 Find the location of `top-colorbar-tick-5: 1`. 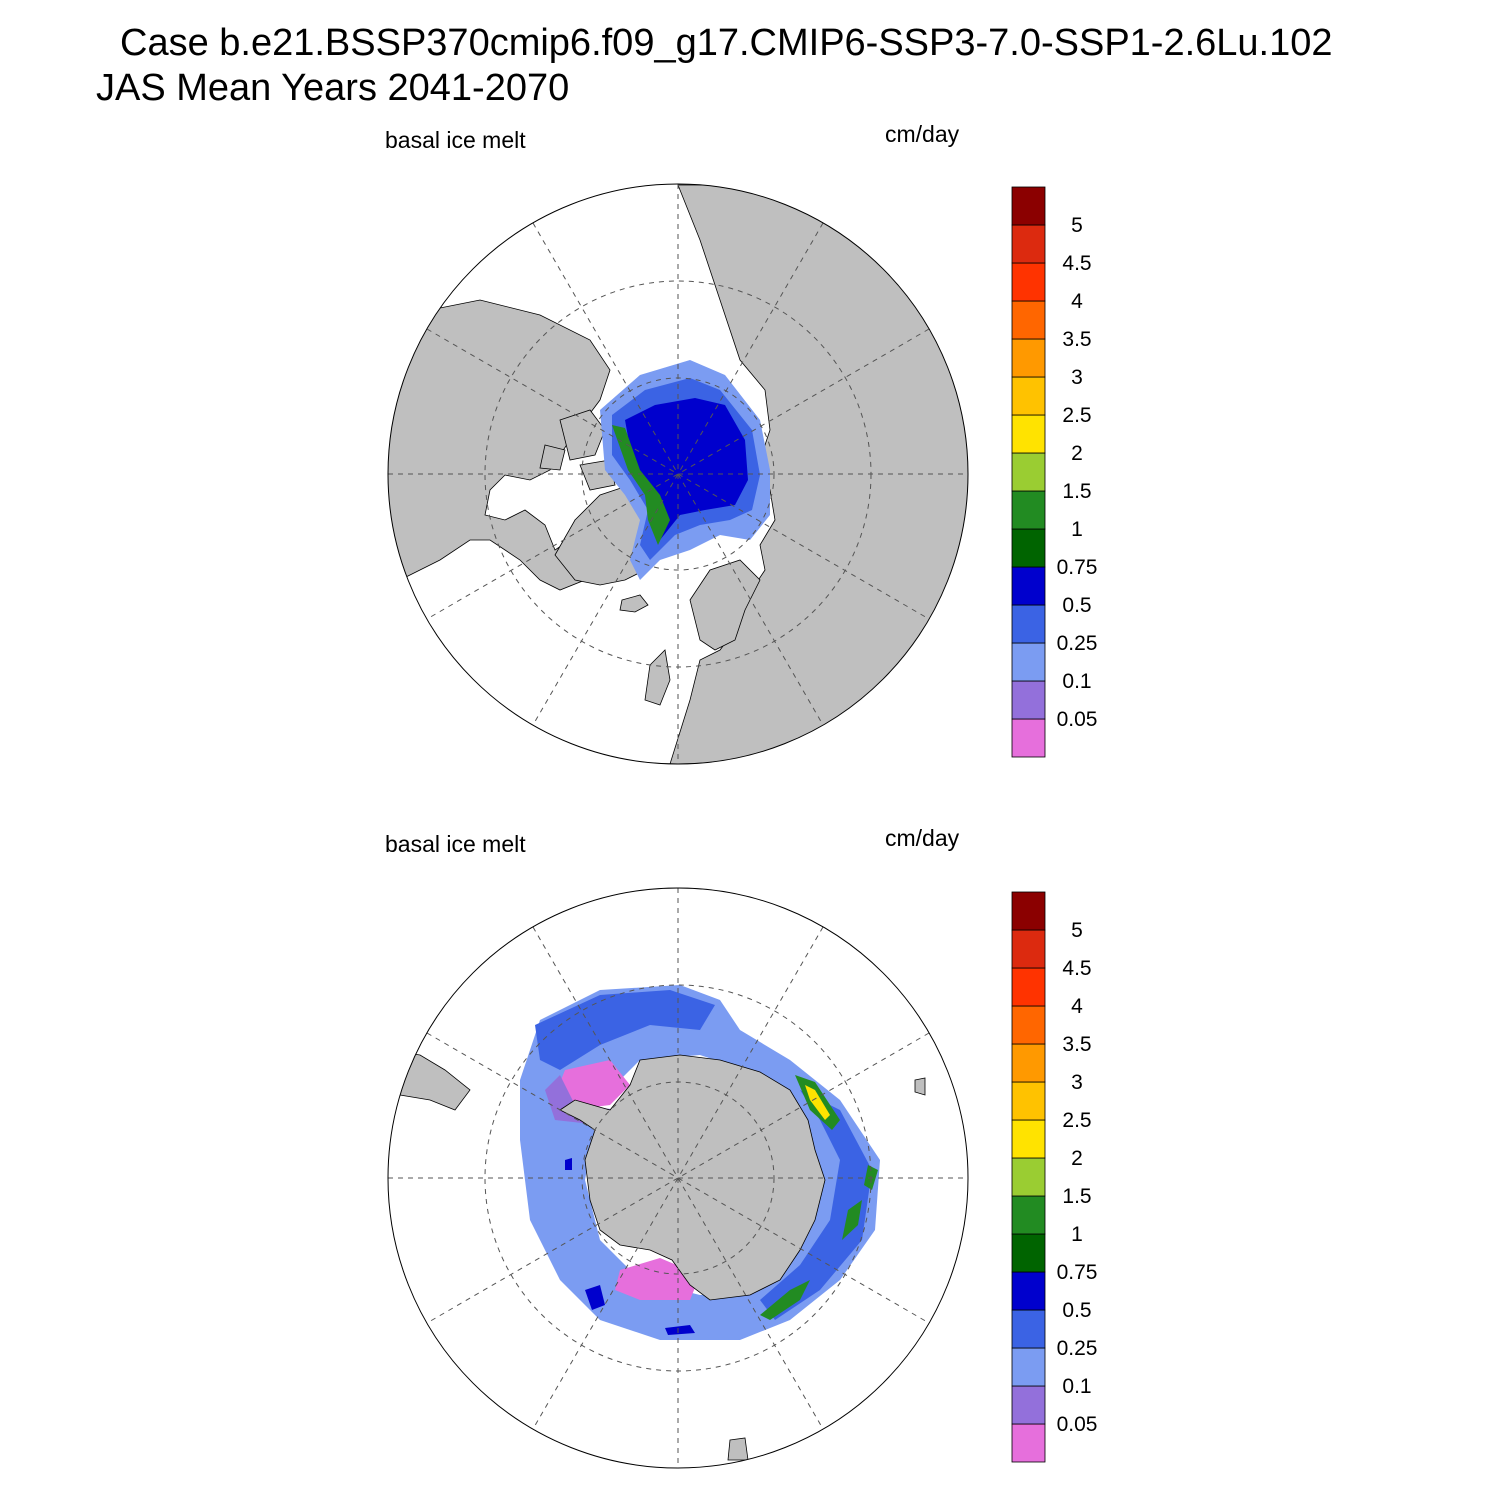

top-colorbar-tick-5: 1 is located at coordinates (1077, 529).